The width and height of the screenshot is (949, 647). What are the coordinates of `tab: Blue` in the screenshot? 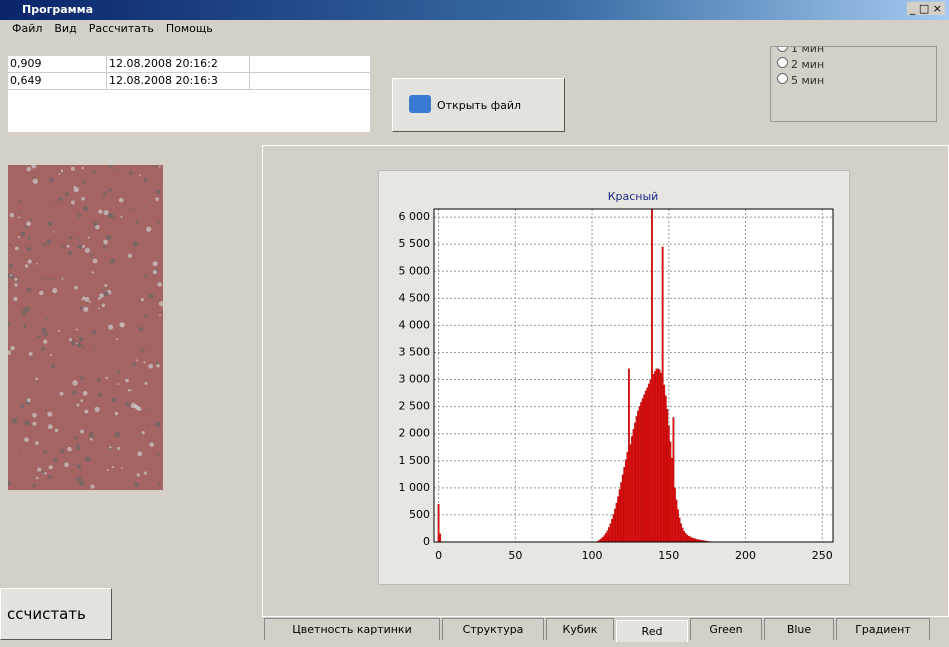 It's located at (799, 629).